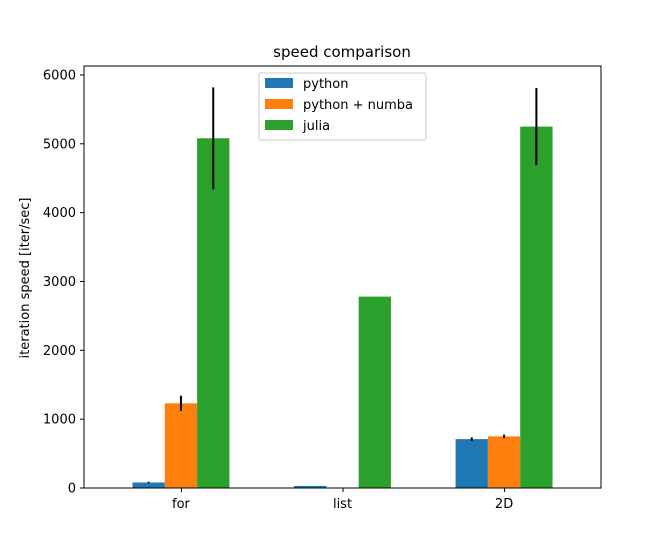 This screenshot has height=548, width=668. I want to click on y-tick-label: 3000, so click(59, 282).